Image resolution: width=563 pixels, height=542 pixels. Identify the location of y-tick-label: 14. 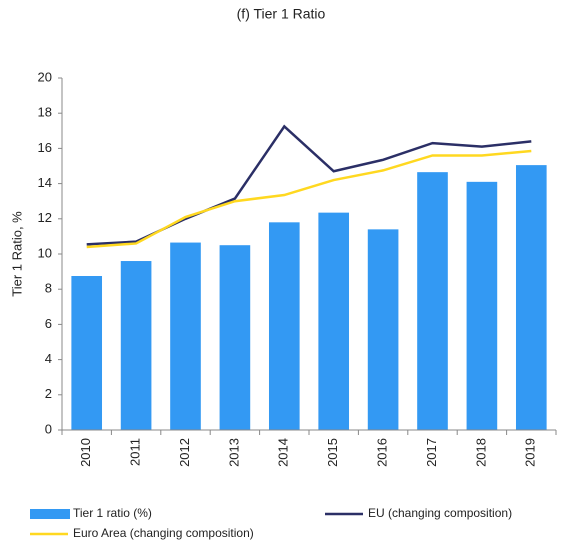
(45, 182).